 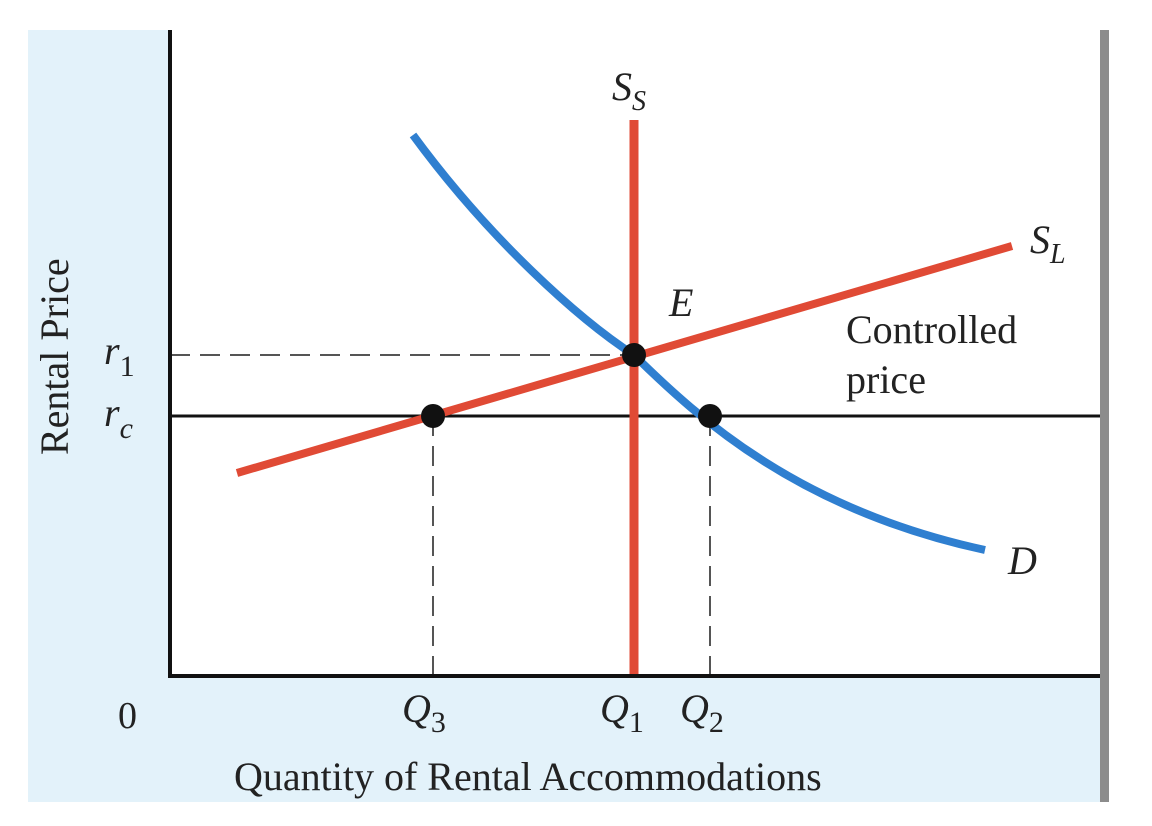 I want to click on q3-label-base: Q, so click(x=416, y=708).